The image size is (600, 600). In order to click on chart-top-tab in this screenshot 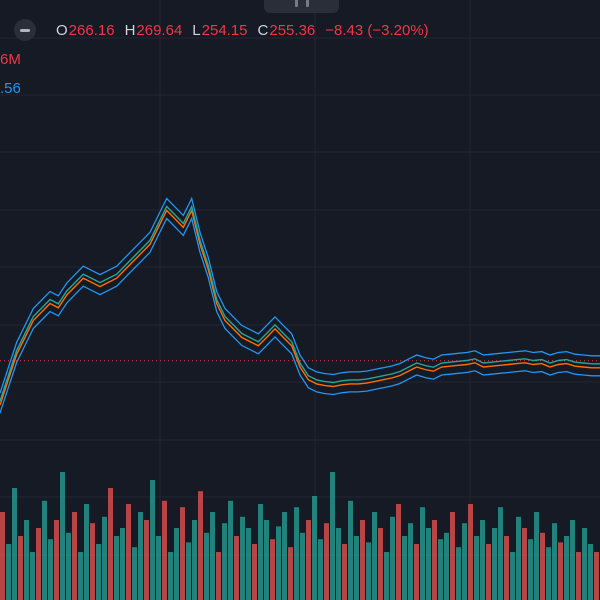, I will do `click(301, 6)`.